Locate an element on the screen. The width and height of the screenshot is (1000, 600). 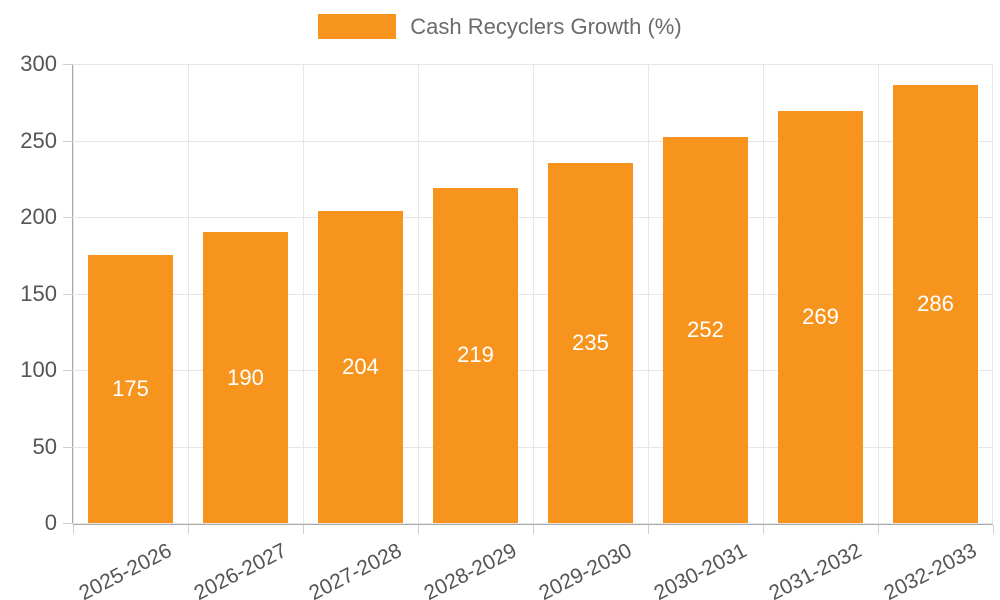
x-axis-line is located at coordinates (533, 524).